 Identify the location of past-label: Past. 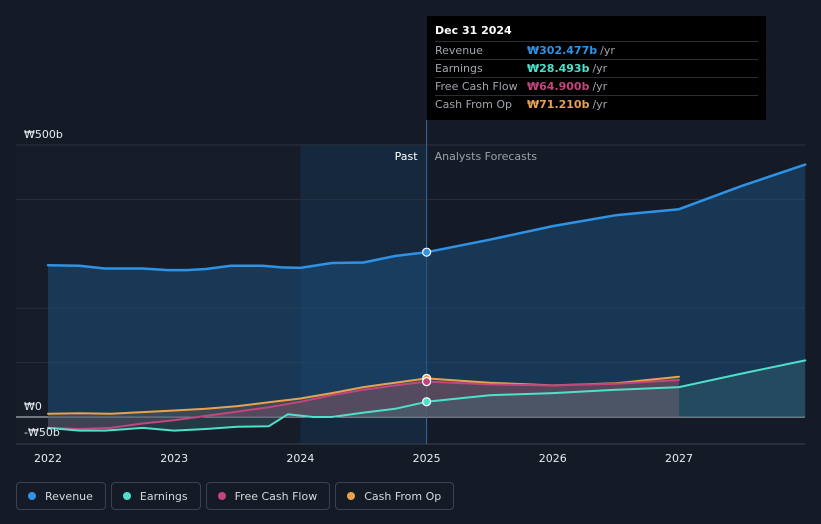
(407, 156).